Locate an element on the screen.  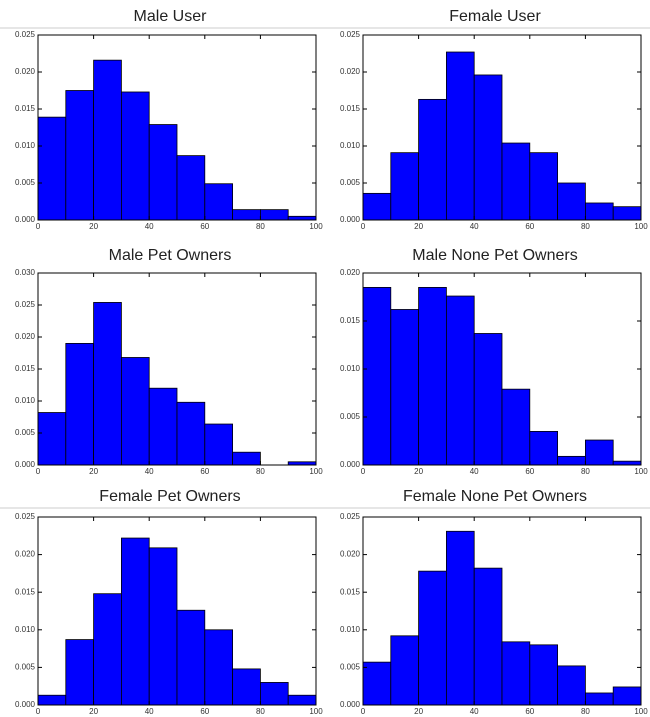
chart-title: Male None Pet Owners is located at coordinates (494, 255).